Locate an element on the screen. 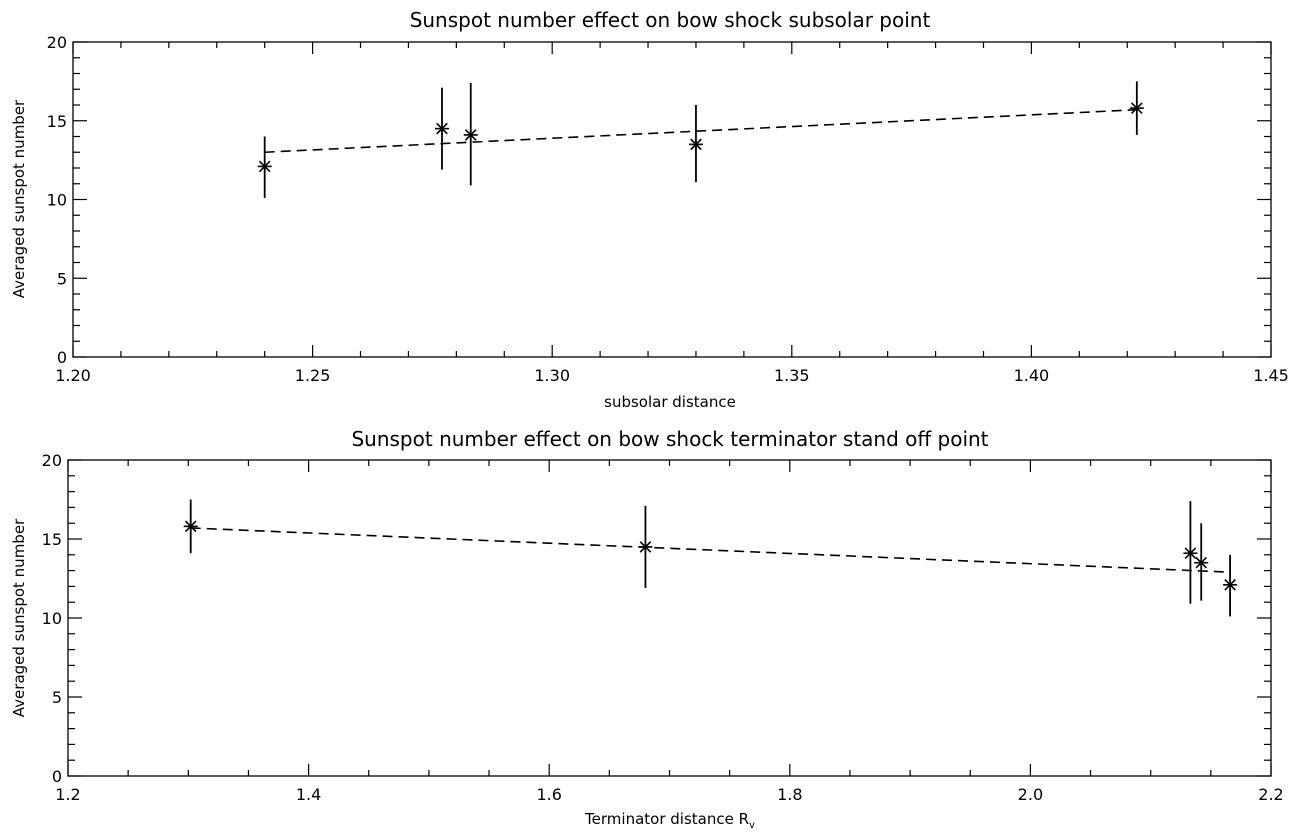  x-tick-label: 1.4 is located at coordinates (308, 794).